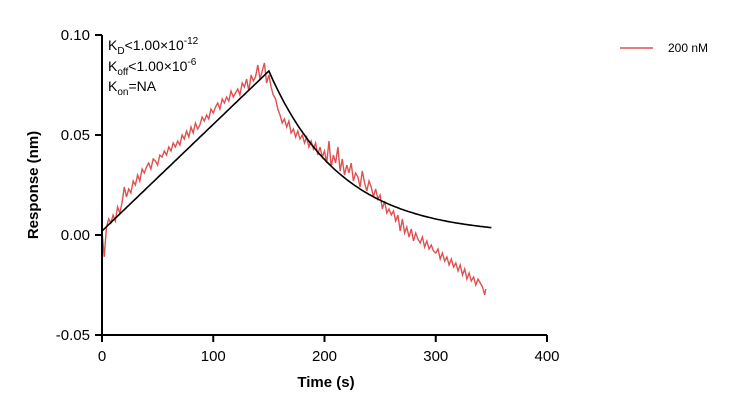 Image resolution: width=733 pixels, height=412 pixels. I want to click on kon-sub: on, so click(122, 92).